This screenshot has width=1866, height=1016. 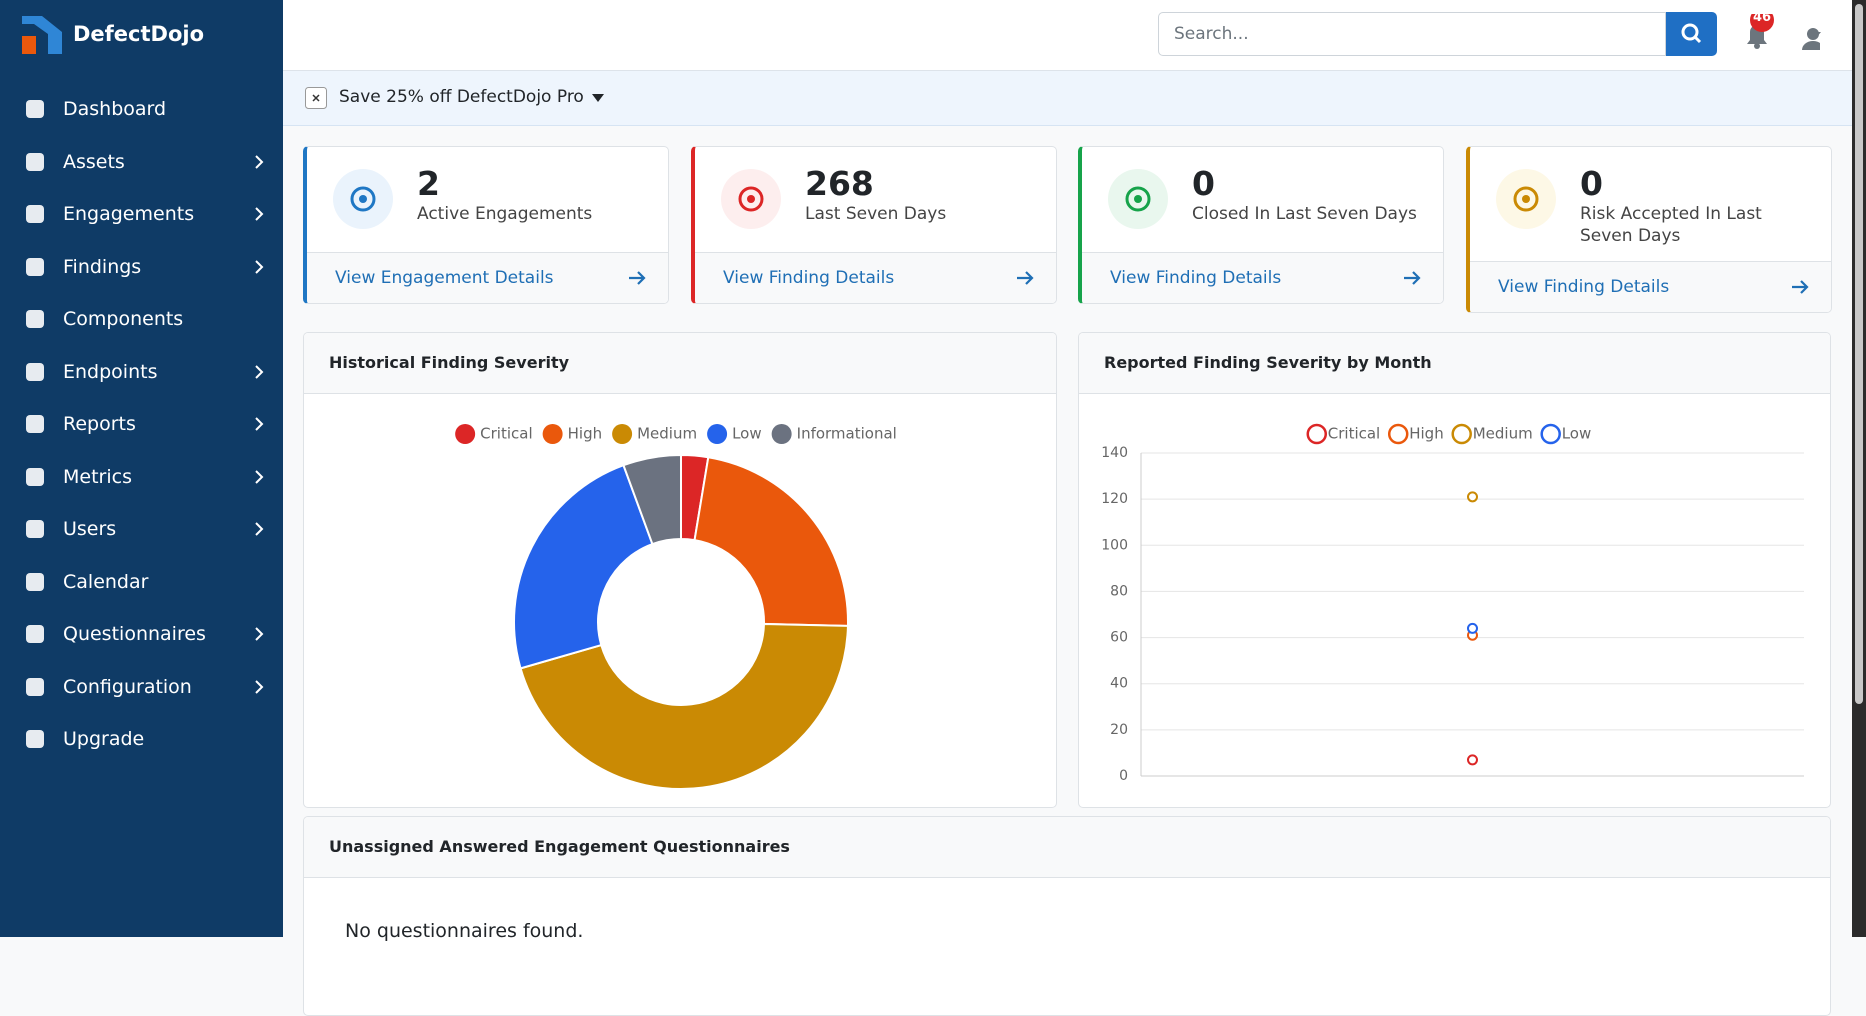 I want to click on scrollbar, so click(x=1859, y=468).